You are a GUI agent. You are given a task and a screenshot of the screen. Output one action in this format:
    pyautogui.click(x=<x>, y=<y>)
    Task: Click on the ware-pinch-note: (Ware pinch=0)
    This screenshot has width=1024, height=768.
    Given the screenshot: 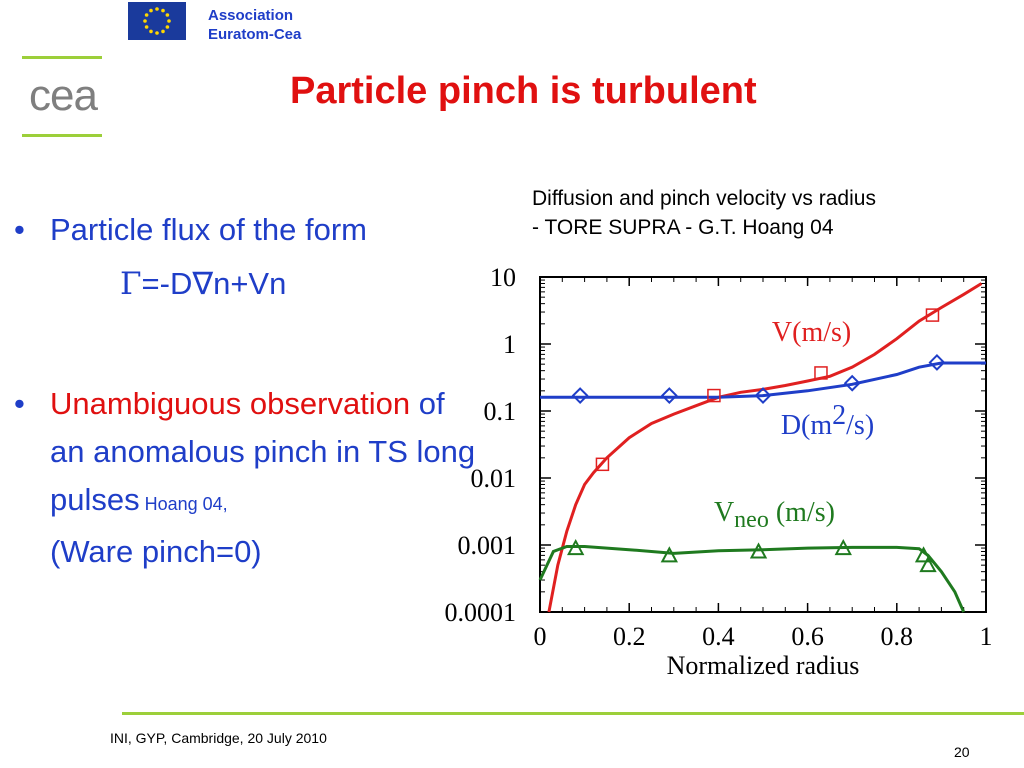 What is the action you would take?
    pyautogui.click(x=156, y=551)
    